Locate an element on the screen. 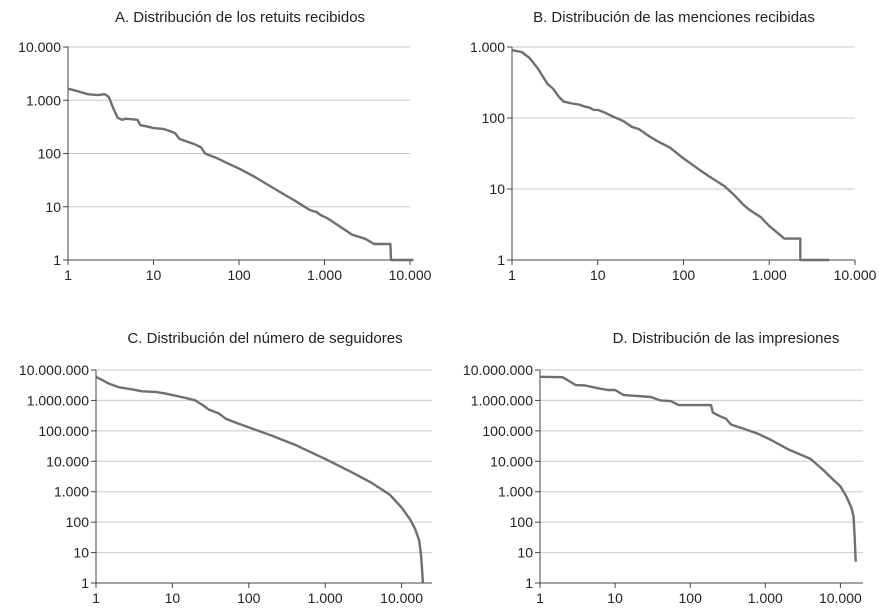 The height and width of the screenshot is (615, 891). chart-title: C. Distribución del número de seguidores is located at coordinates (264, 338).